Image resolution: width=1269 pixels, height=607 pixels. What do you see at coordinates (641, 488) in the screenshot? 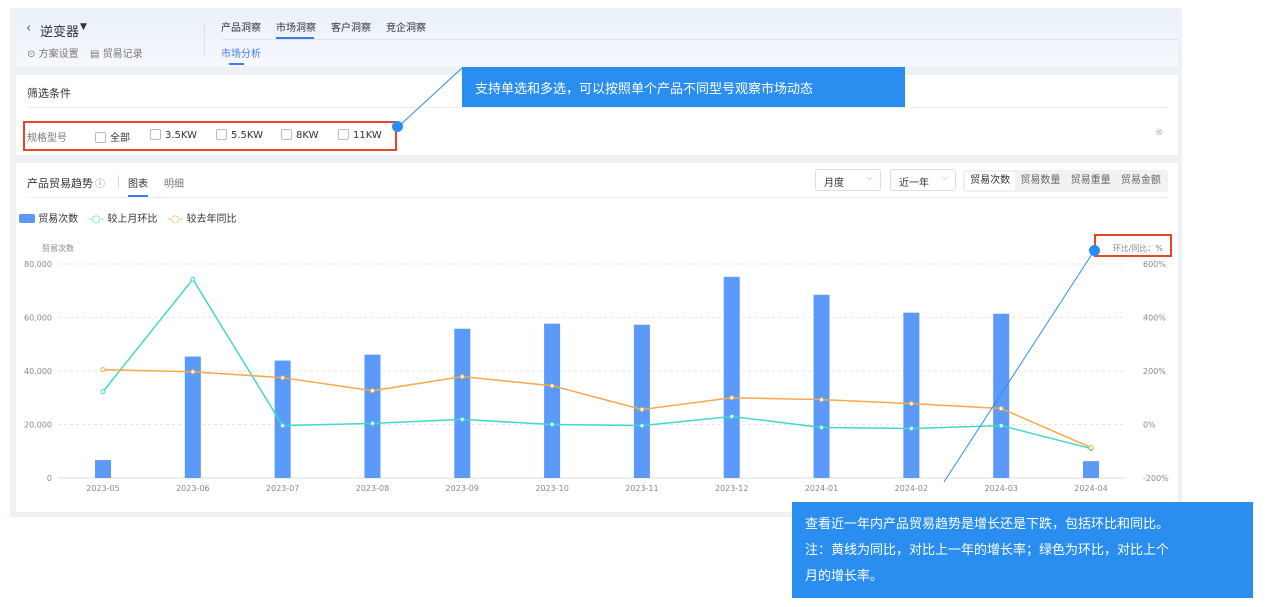
I see `x-tick-label: 2023-11` at bounding box center [641, 488].